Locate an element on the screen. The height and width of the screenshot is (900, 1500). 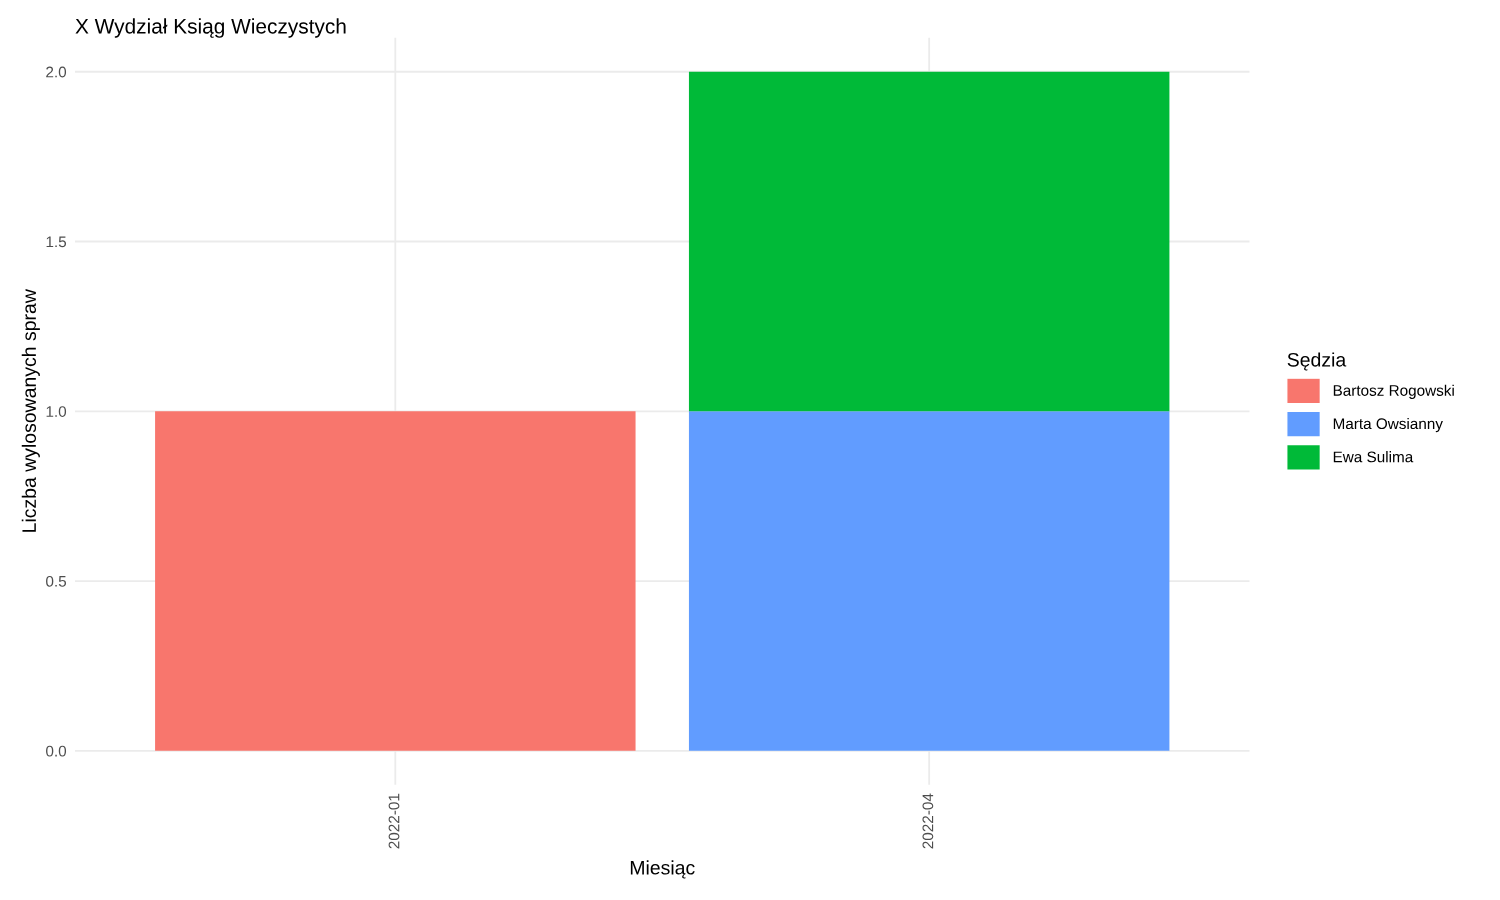
y-axis-title: Liczba wylosowanych spraw is located at coordinates (30, 410).